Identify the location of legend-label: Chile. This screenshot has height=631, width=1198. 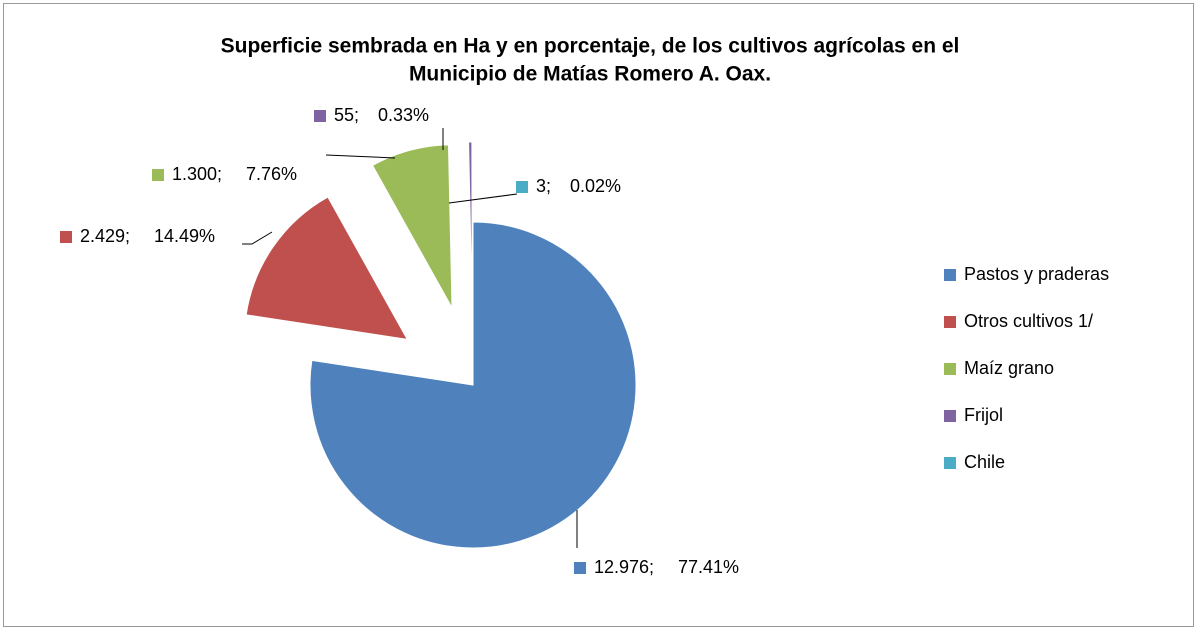
(984, 462).